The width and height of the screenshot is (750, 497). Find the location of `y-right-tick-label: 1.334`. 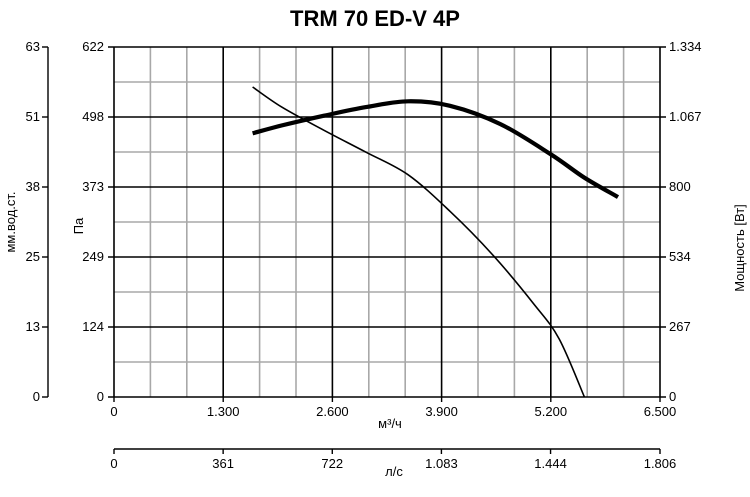

y-right-tick-label: 1.334 is located at coordinates (685, 46).